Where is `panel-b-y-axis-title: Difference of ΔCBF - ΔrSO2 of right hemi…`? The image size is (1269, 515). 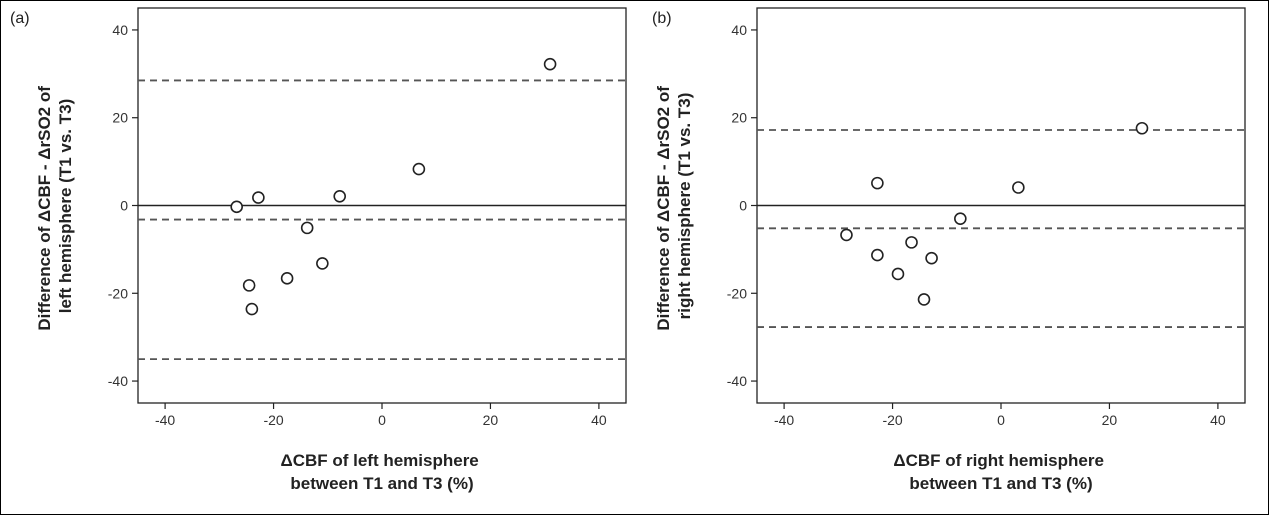
panel-b-y-axis-title: Difference of ΔCBF - ΔrSO2 of right hemi… is located at coordinates (674, 205).